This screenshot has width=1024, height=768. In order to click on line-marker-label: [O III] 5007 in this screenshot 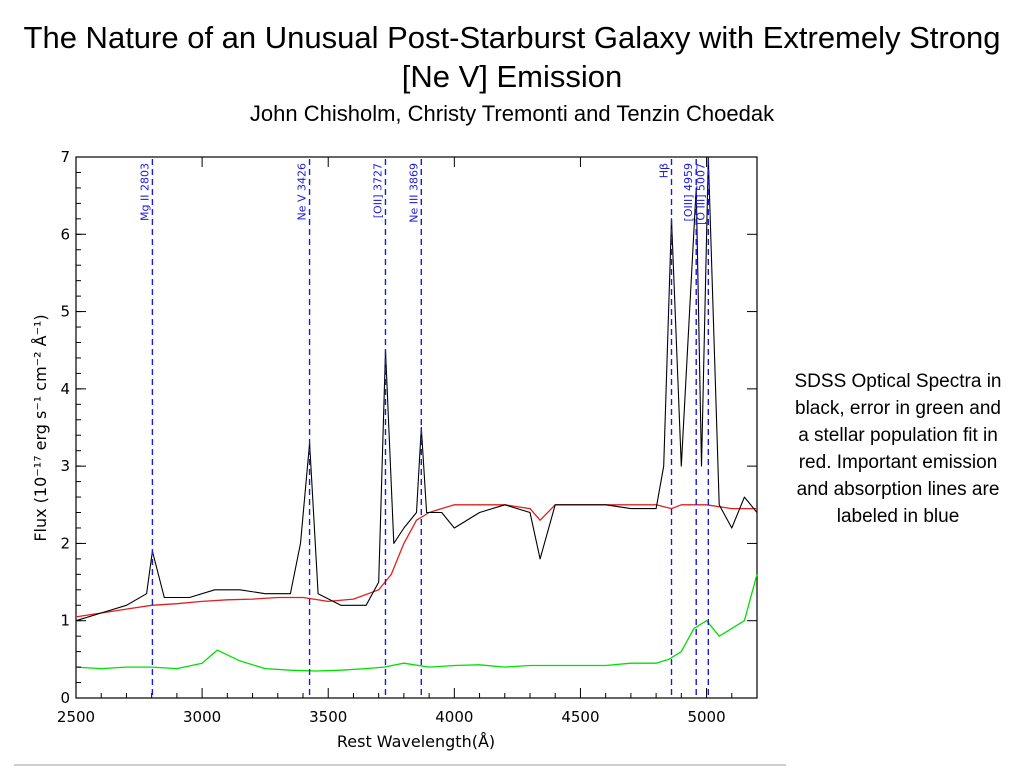, I will do `click(700, 194)`.